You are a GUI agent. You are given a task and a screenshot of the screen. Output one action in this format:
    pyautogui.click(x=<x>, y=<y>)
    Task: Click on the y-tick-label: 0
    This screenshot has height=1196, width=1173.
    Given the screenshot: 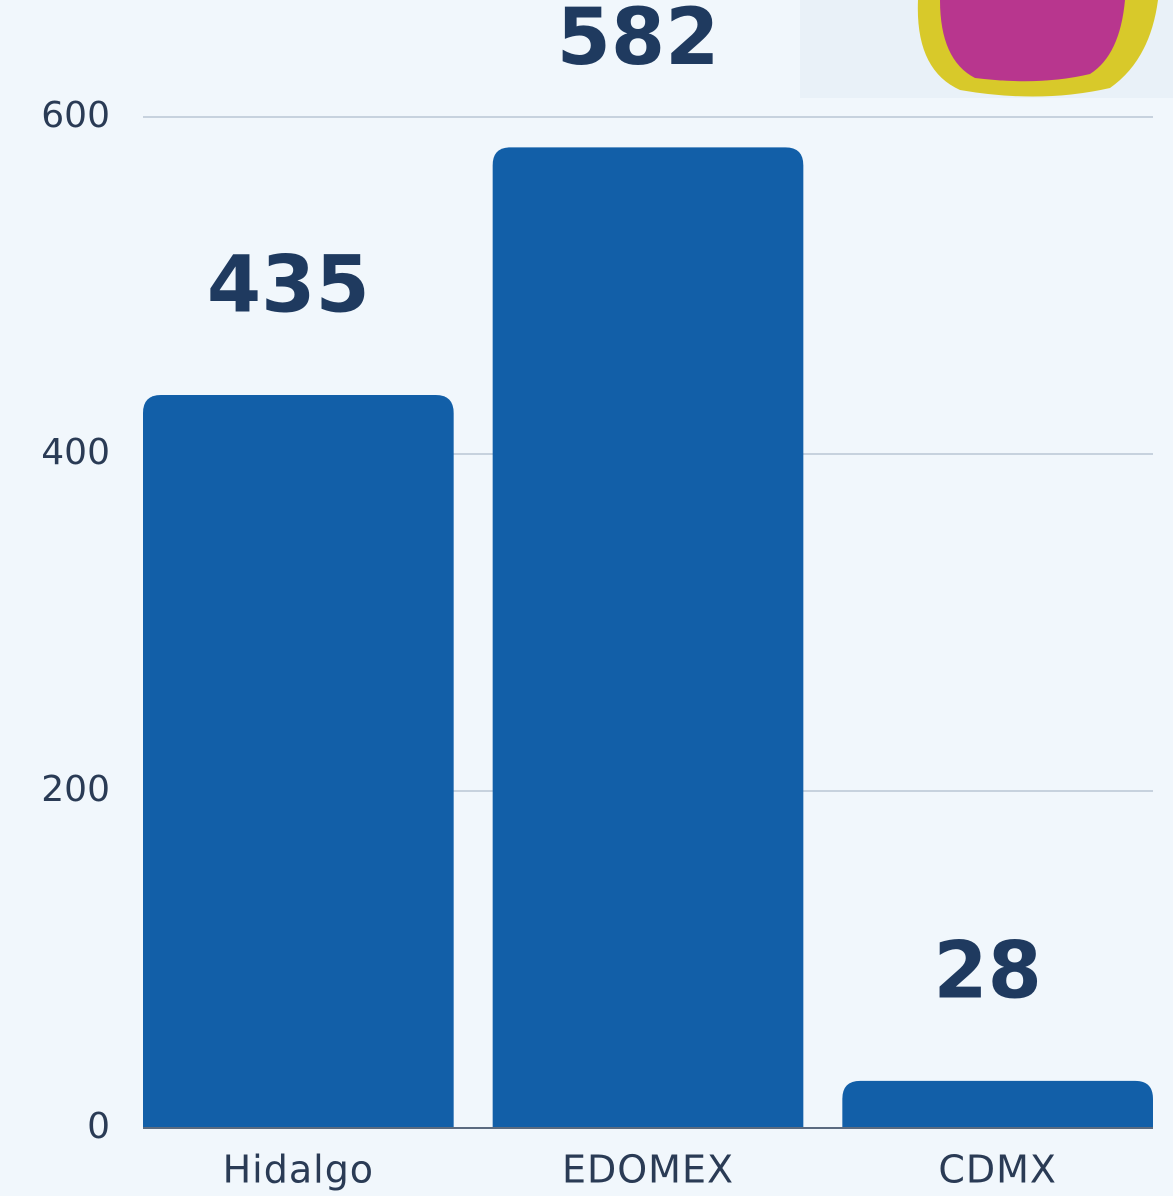 What is the action you would take?
    pyautogui.click(x=98, y=1126)
    